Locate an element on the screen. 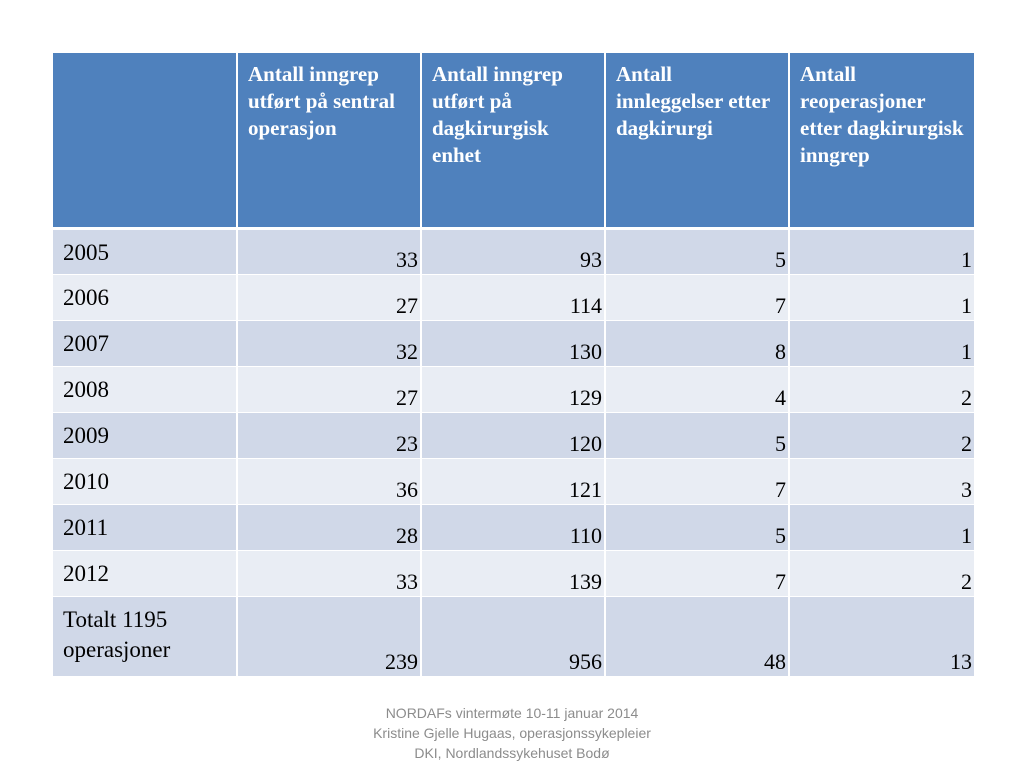 The width and height of the screenshot is (1024, 768). table-cell: 110 is located at coordinates (513, 527).